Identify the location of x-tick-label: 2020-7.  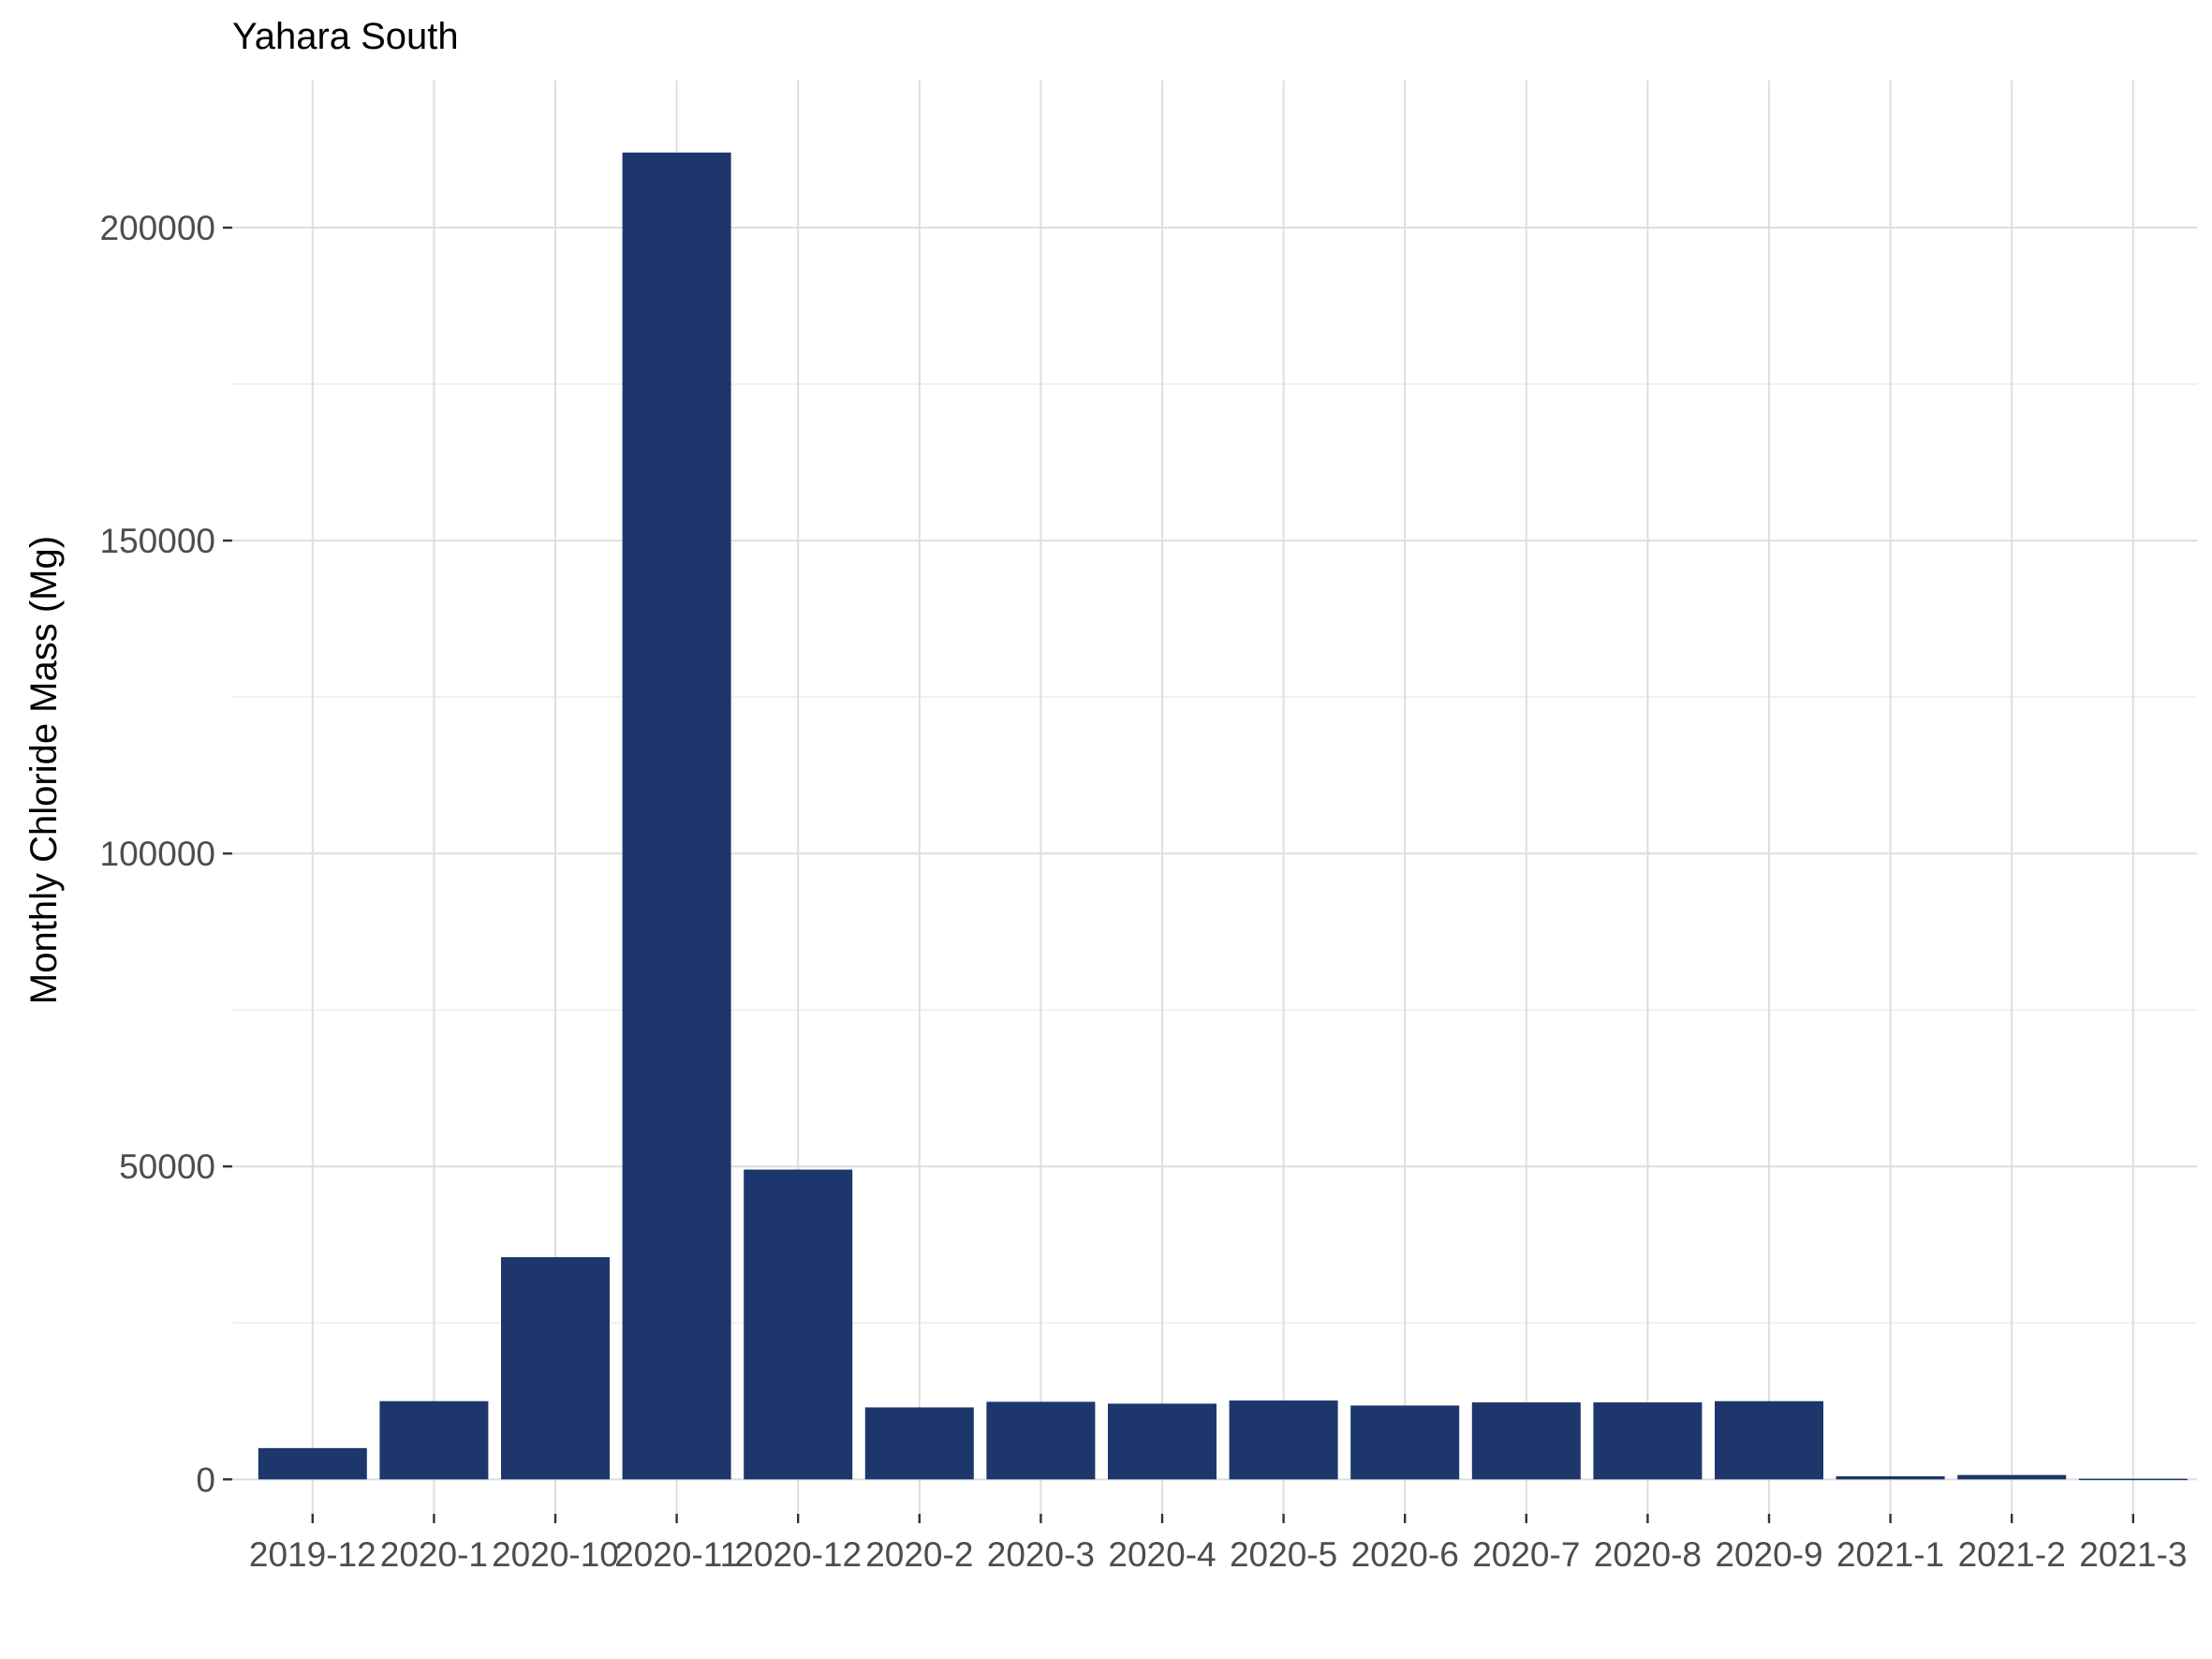
(1526, 1554).